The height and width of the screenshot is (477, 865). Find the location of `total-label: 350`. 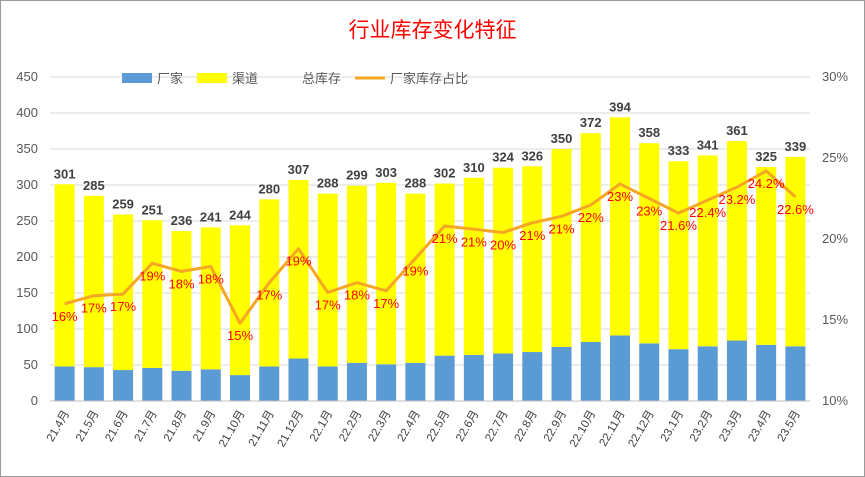

total-label: 350 is located at coordinates (562, 138).